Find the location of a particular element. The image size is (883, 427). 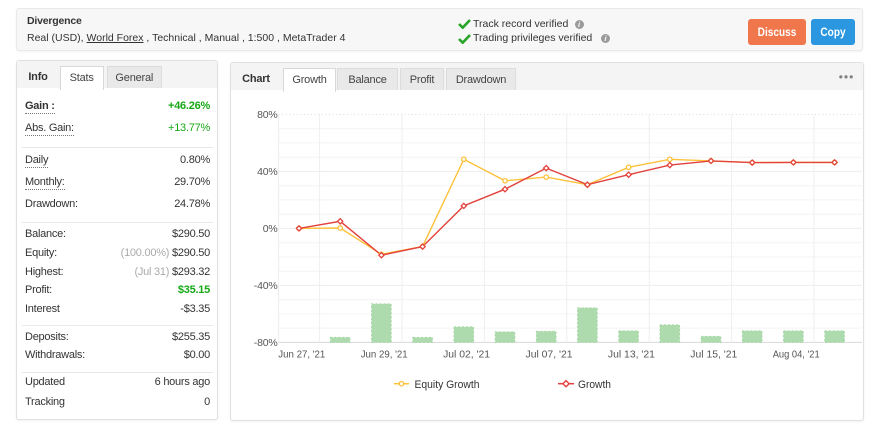

svg-text: -40% is located at coordinates (266, 286).